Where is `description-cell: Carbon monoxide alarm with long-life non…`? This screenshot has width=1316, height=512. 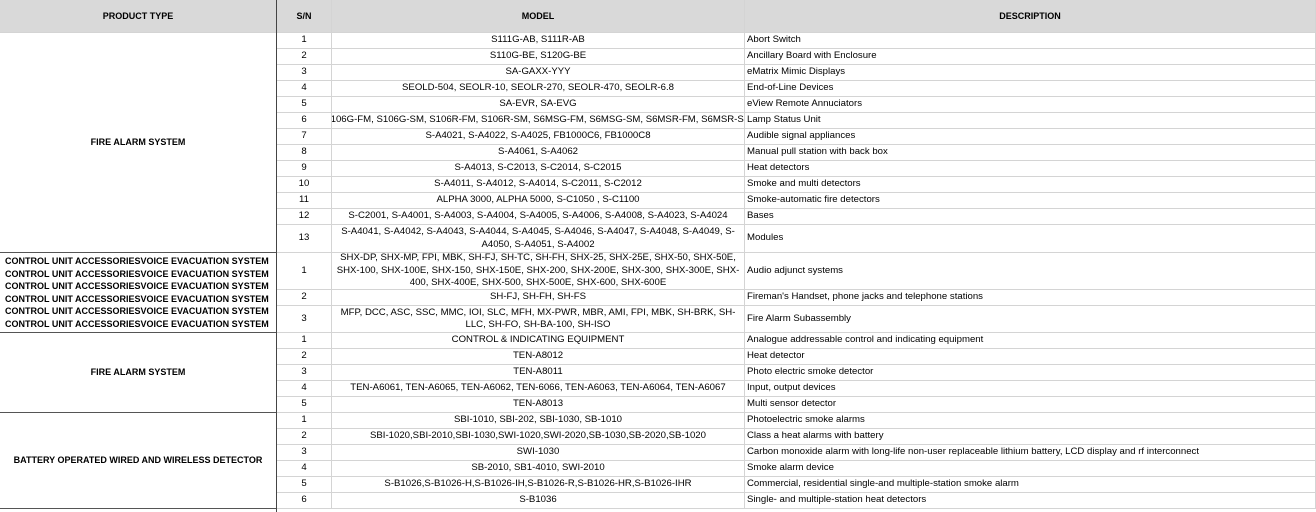 description-cell: Carbon monoxide alarm with long-life non… is located at coordinates (1030, 453).